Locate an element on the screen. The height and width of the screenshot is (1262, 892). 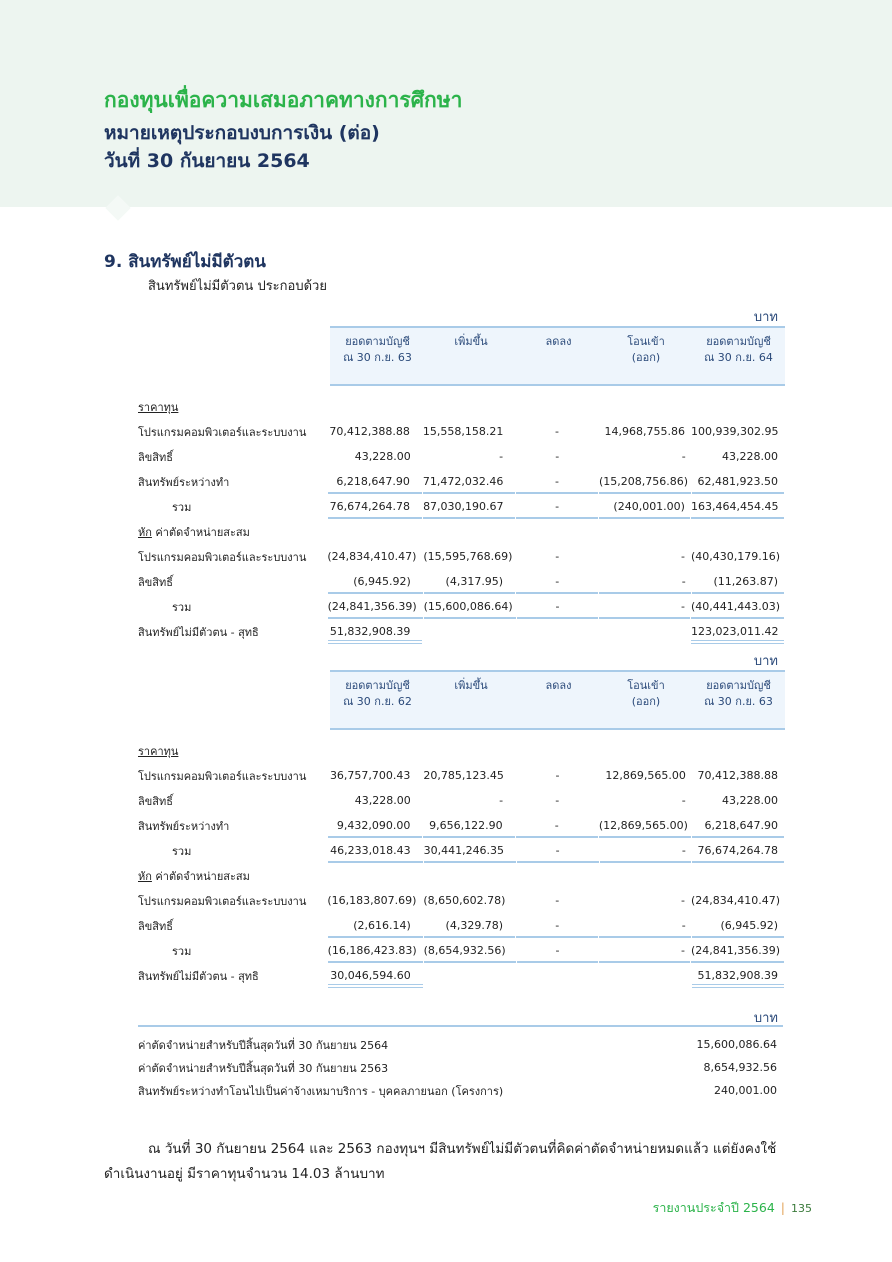
cell-value: 76,674,264.78 is located at coordinates (737, 850).